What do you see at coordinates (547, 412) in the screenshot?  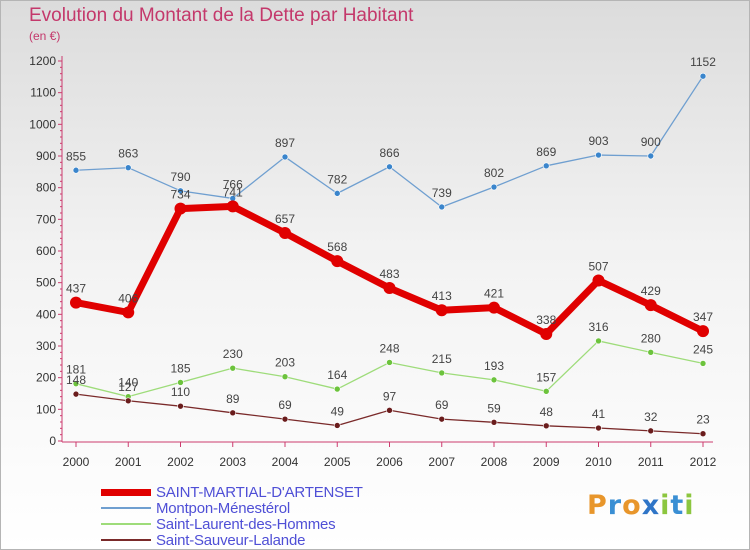 I see `data-label: 48` at bounding box center [547, 412].